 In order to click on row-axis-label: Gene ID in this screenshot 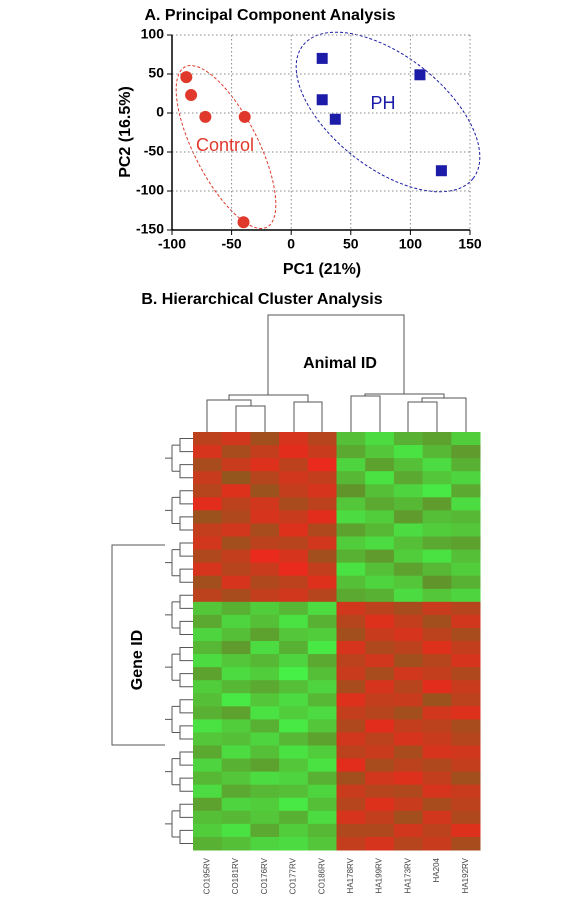, I will do `click(137, 660)`.